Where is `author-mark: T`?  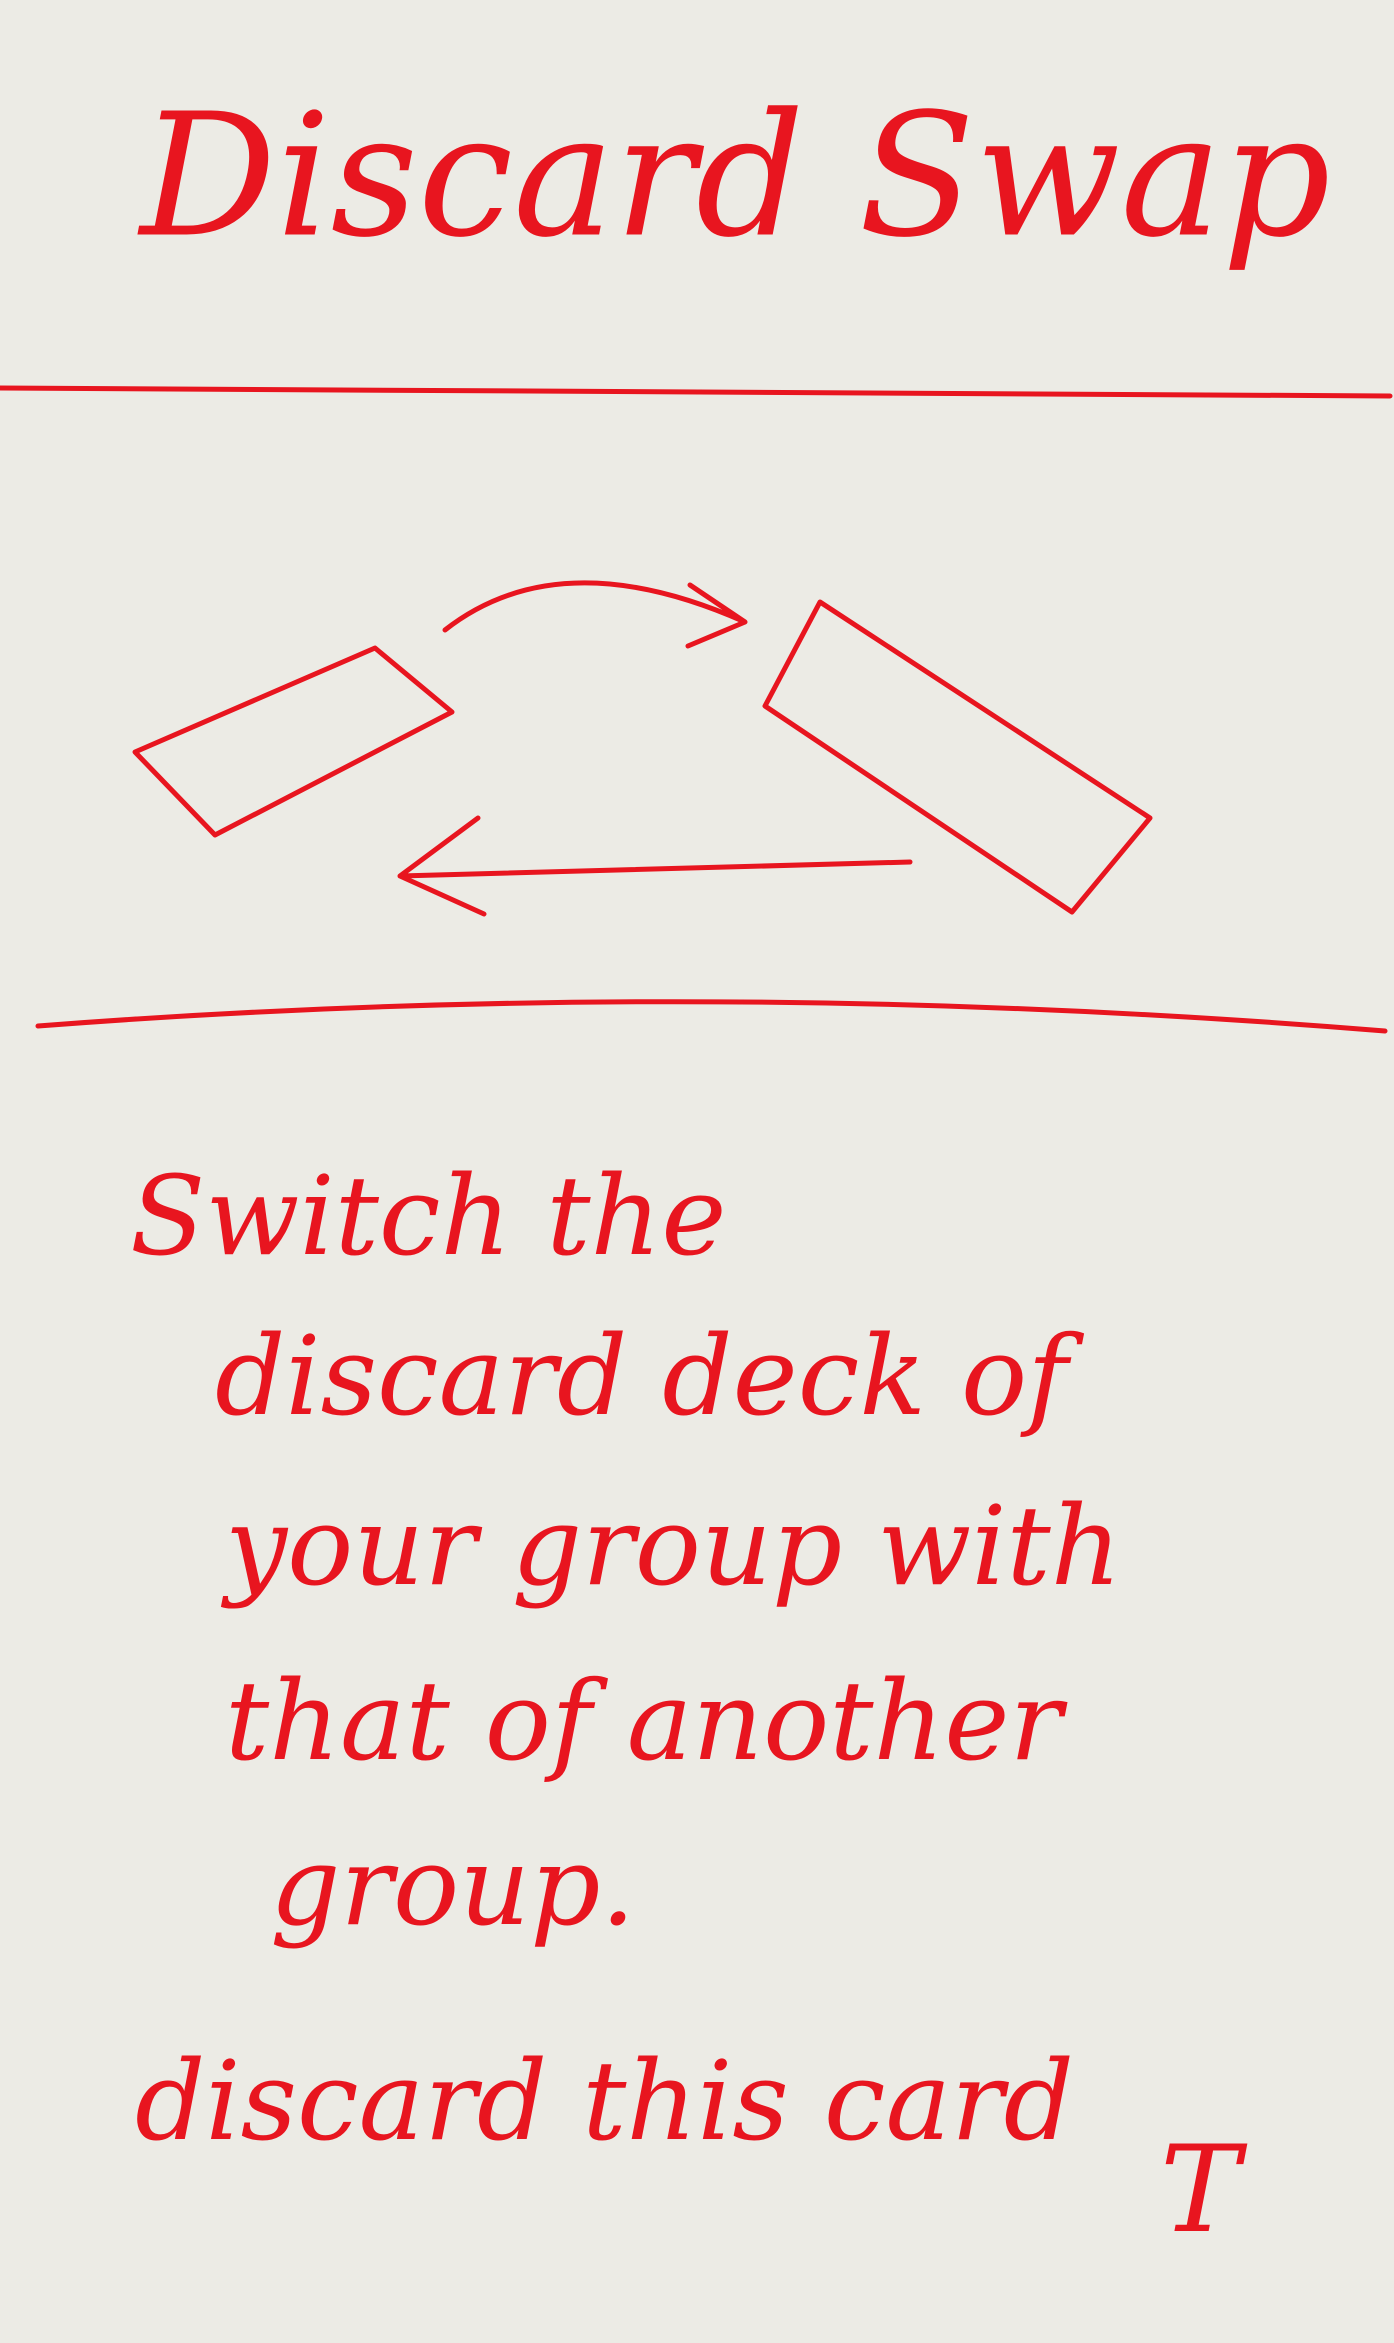
author-mark: T is located at coordinates (1204, 2190).